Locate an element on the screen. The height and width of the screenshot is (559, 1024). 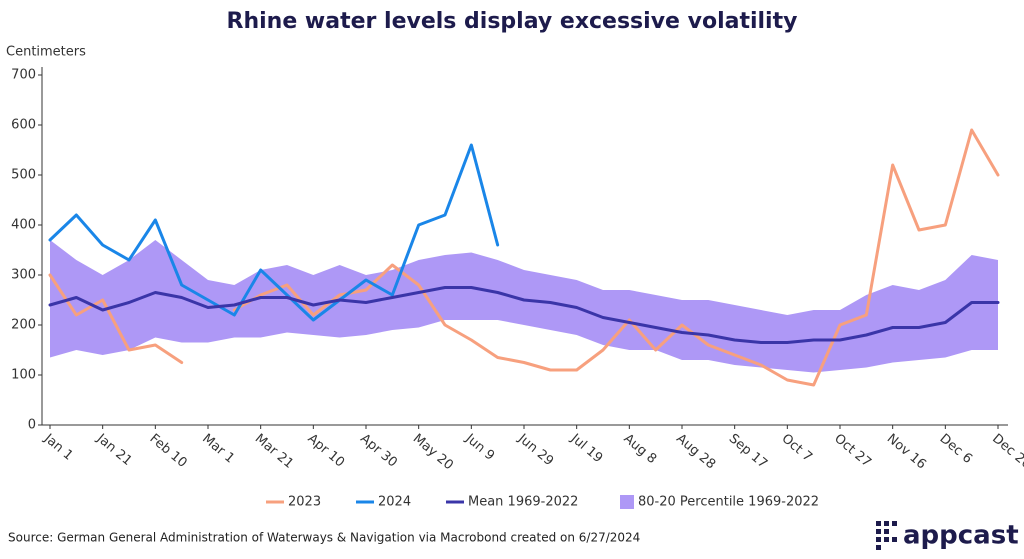
x-tick-label: Jan 21 is located at coordinates (114, 450).